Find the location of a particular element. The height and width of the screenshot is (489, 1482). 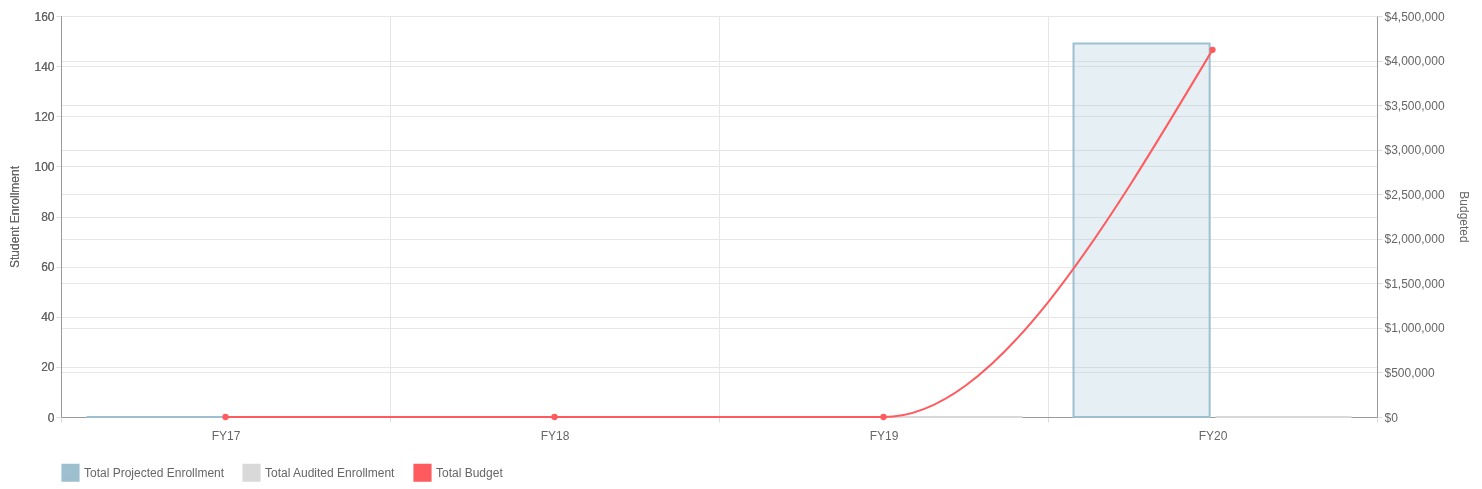

x-tick-label: FY18 is located at coordinates (555, 435).